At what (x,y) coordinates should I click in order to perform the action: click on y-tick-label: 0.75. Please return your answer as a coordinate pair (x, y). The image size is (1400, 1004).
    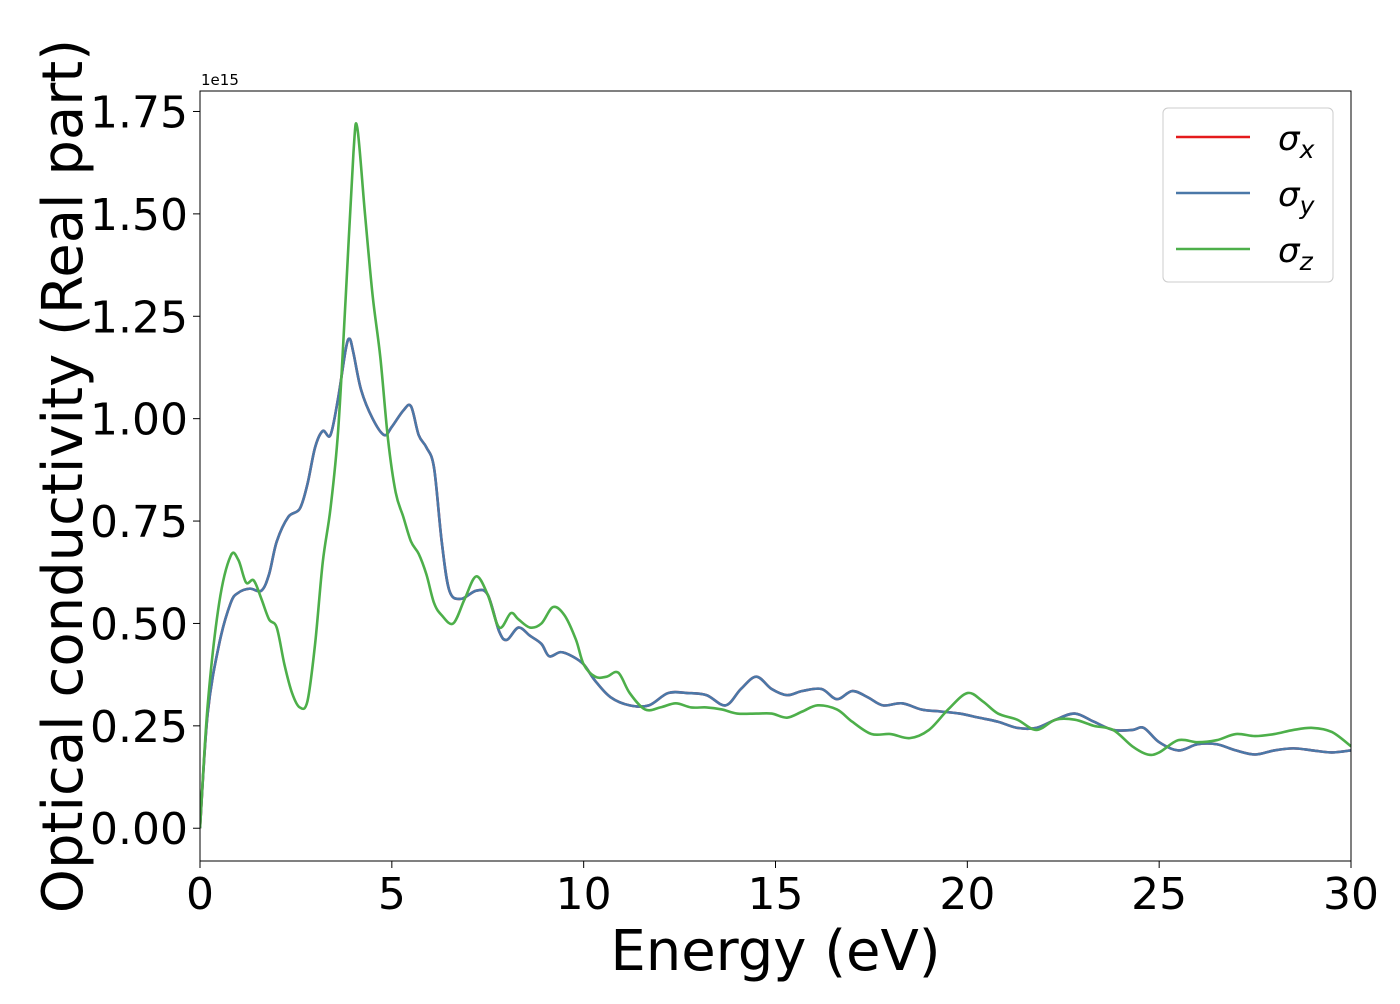
    Looking at the image, I should click on (139, 522).